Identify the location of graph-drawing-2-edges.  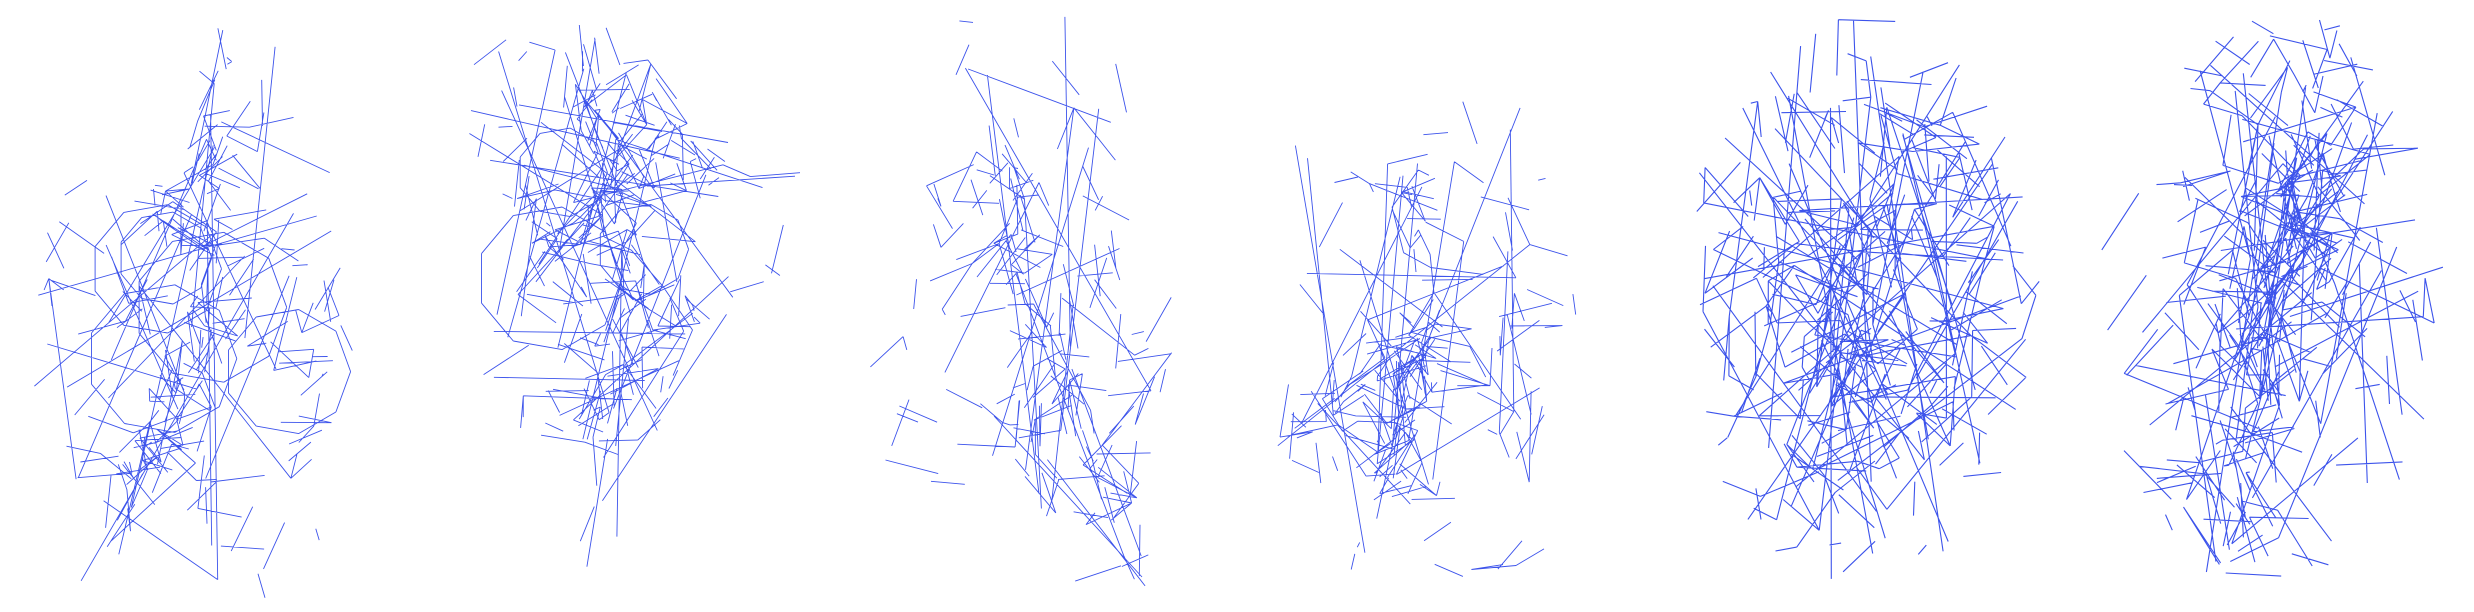
(635, 295).